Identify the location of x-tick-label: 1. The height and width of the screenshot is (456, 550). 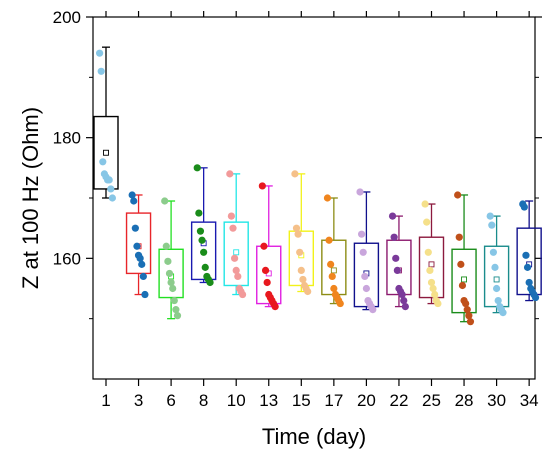
(105, 400).